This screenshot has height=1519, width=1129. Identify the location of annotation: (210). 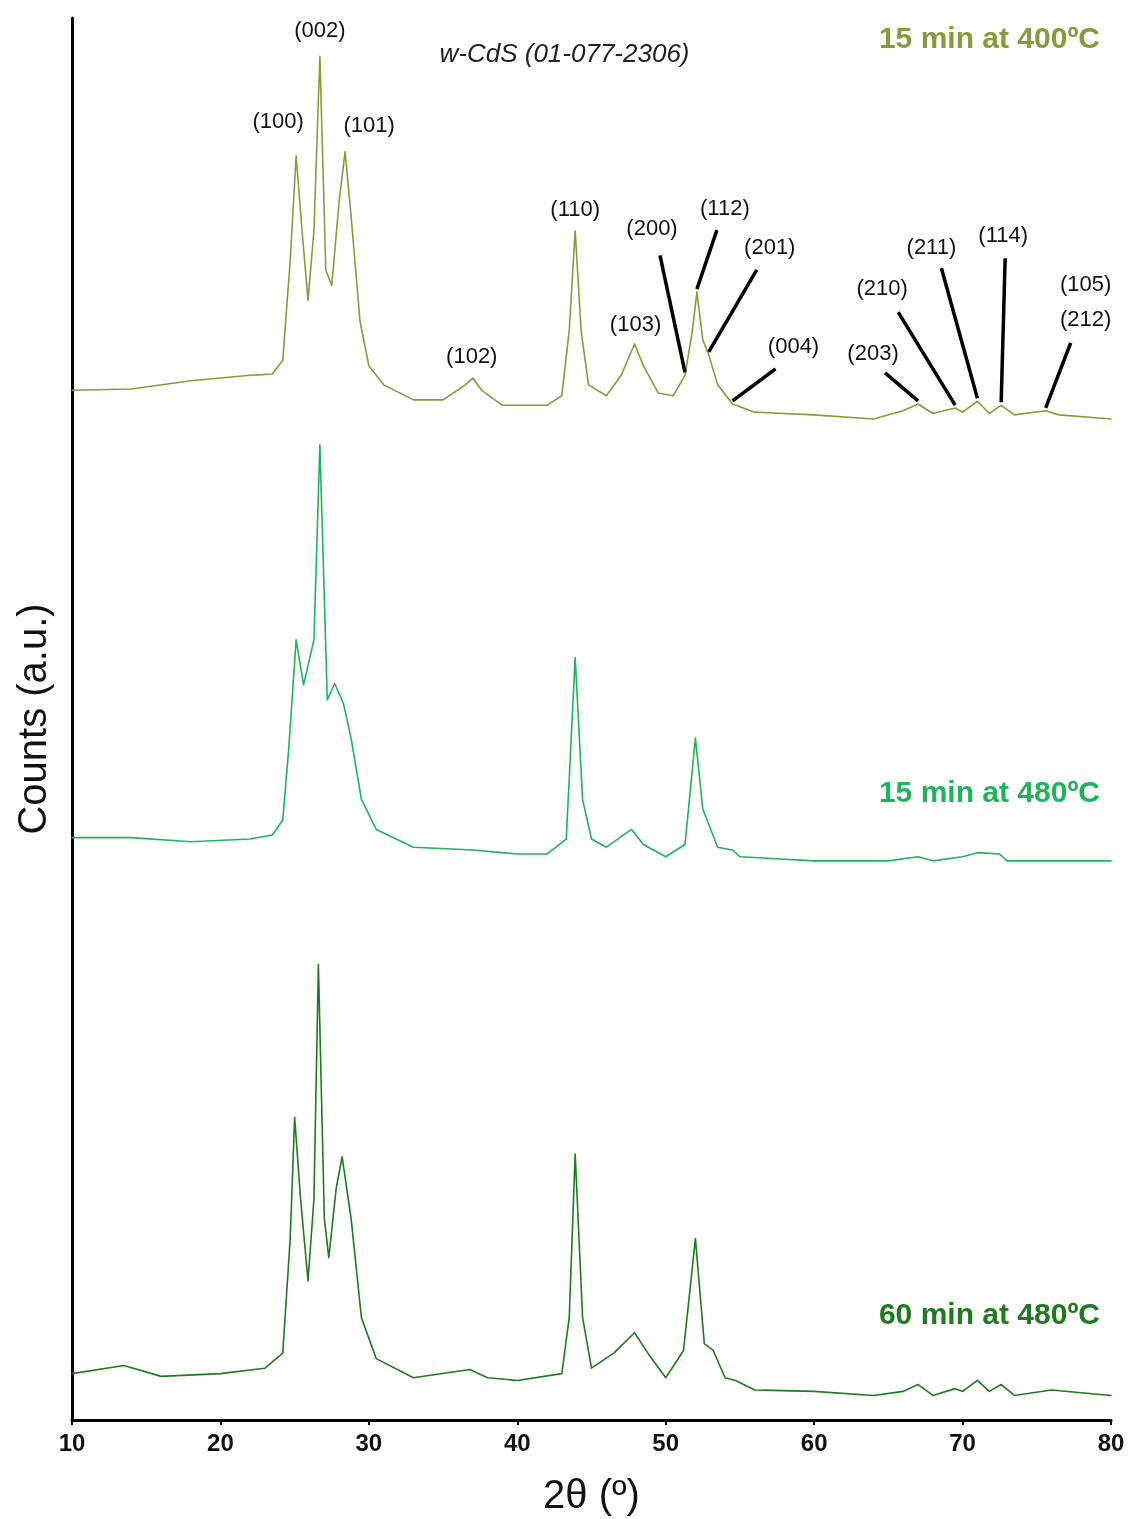
(882, 287).